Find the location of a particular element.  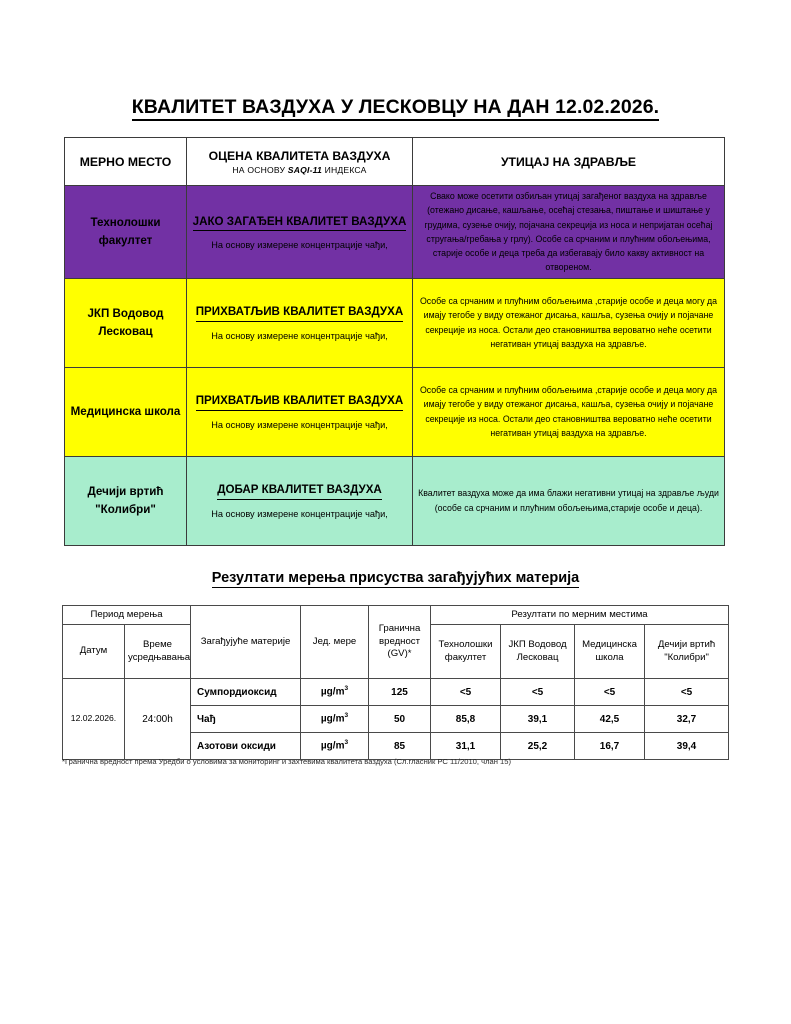

cell-limit-value: 85 is located at coordinates (400, 746).